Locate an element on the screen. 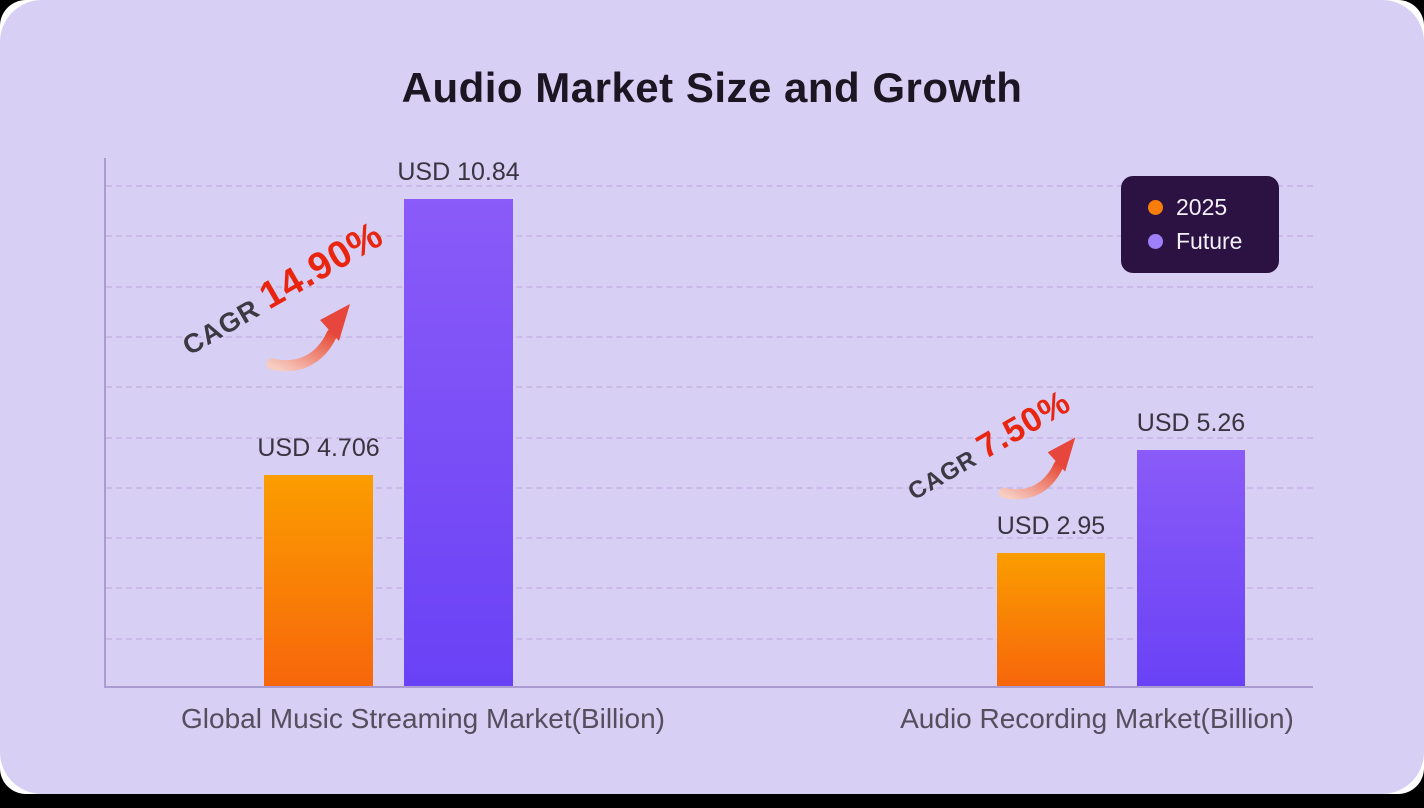 Image resolution: width=1424 pixels, height=808 pixels. legend-label-2025: 2025 is located at coordinates (1202, 207).